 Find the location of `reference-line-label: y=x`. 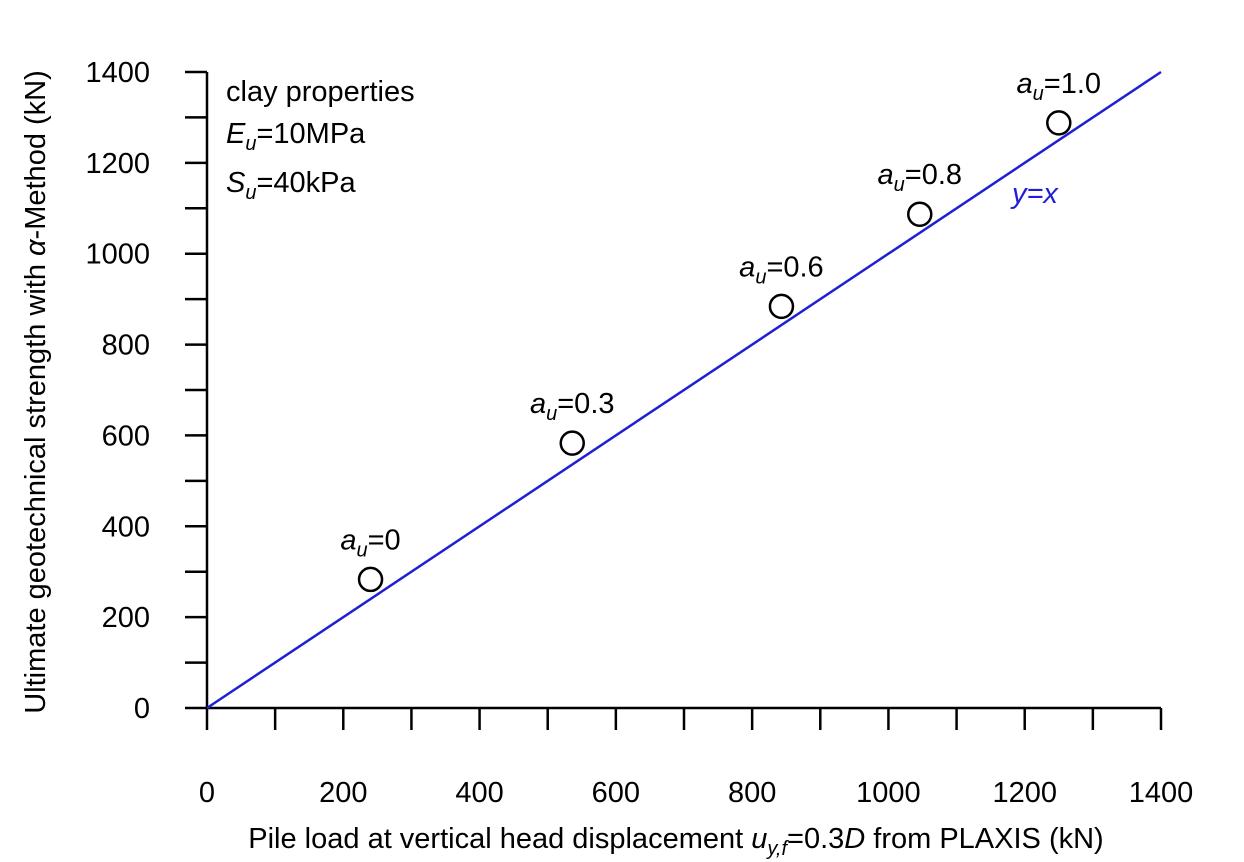

reference-line-label: y=x is located at coordinates (1034, 194).